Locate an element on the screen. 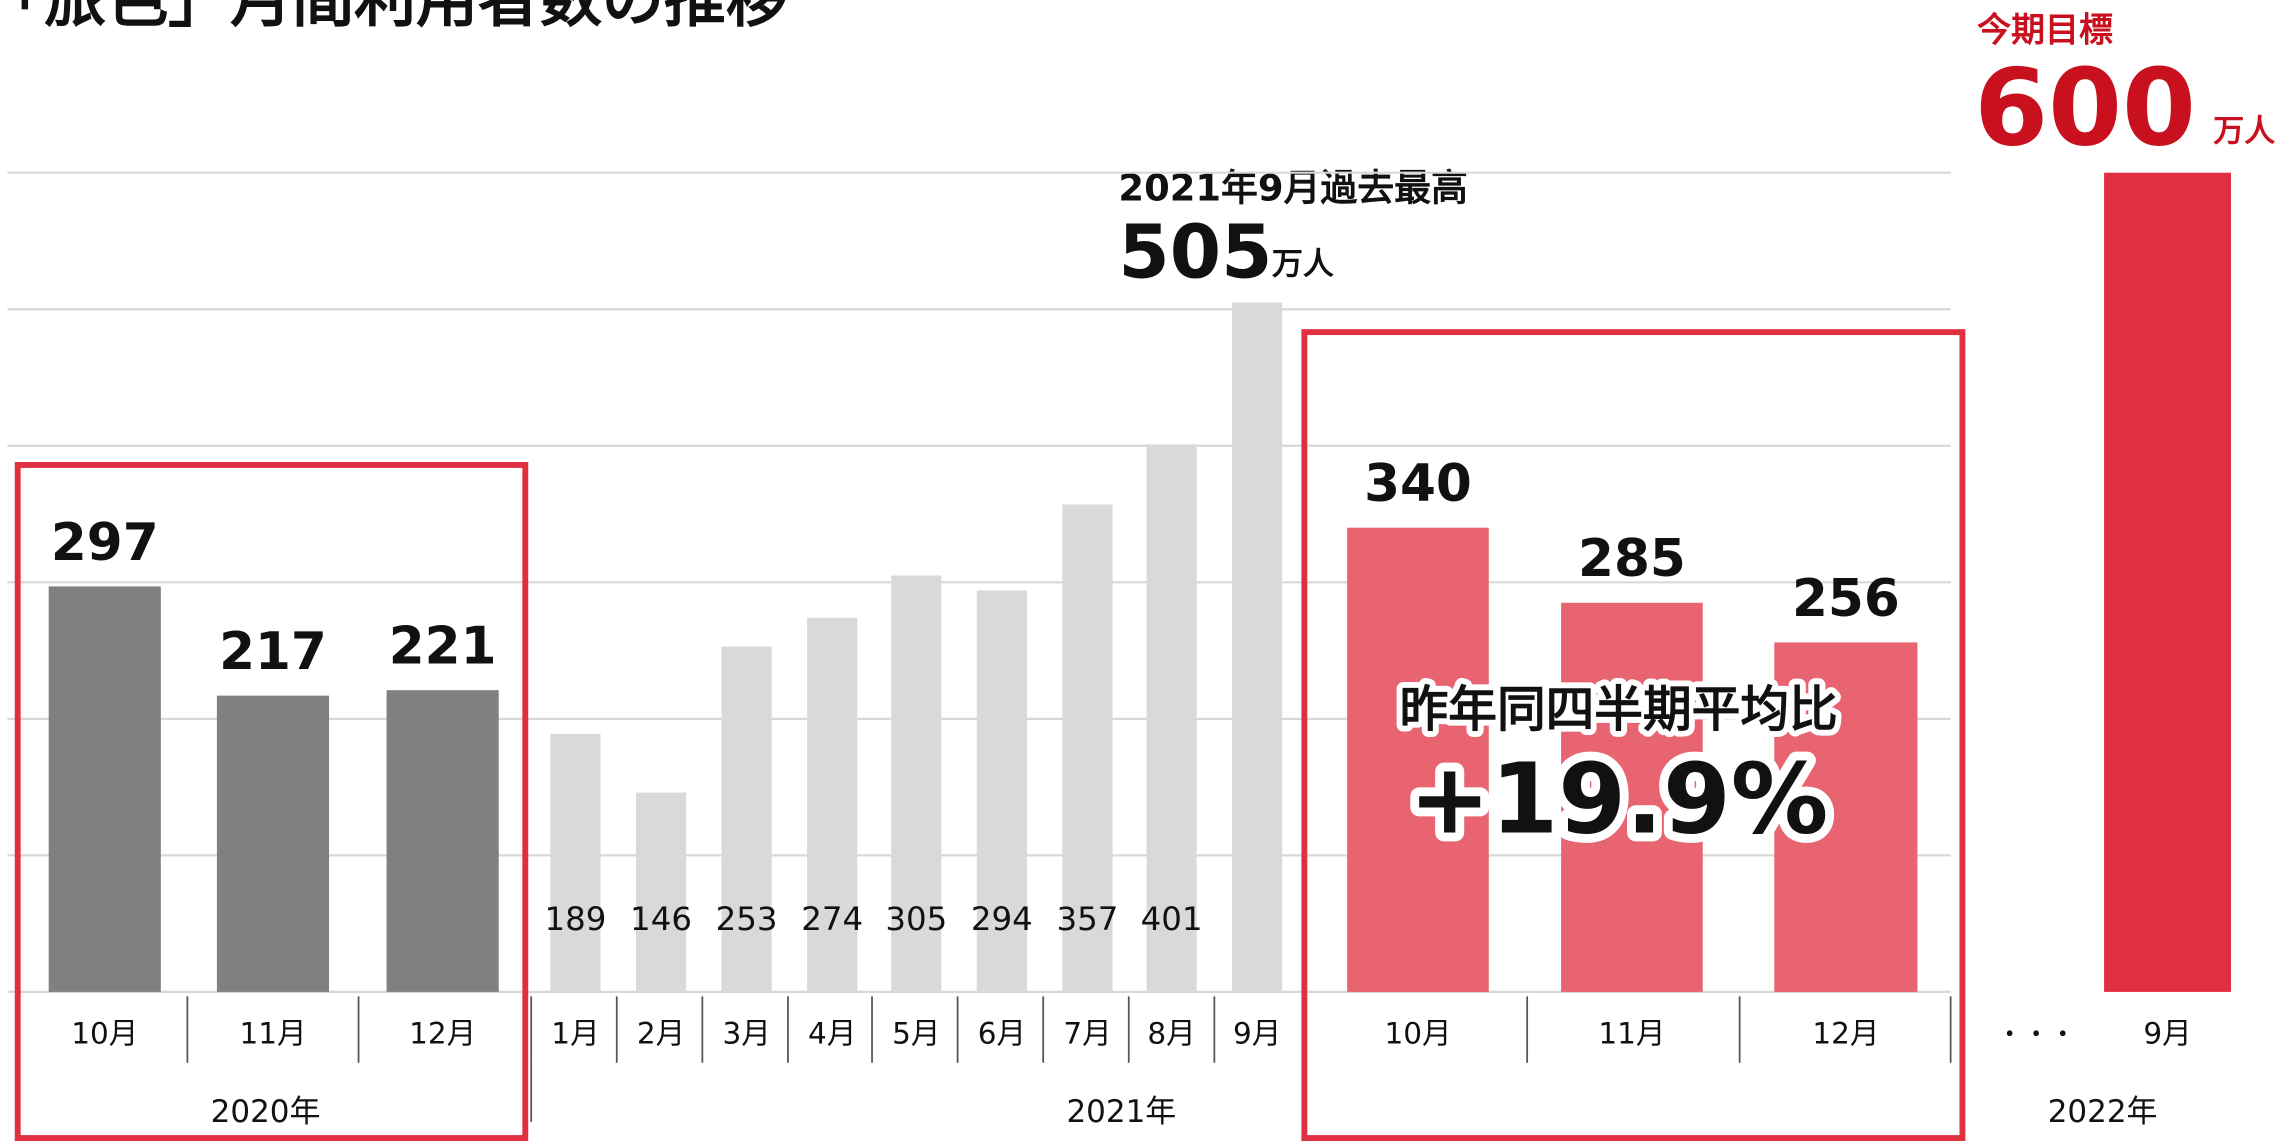 This screenshot has height=1141, width=2290. record-value: 505 is located at coordinates (1195, 252).